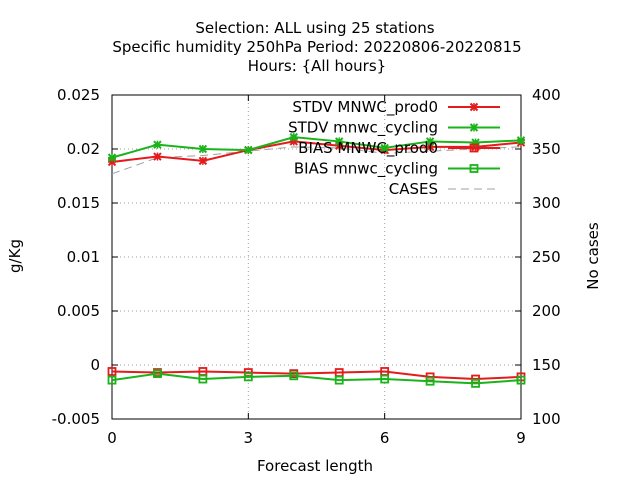 This screenshot has width=640, height=480. I want to click on series-cases, so click(316, 160).